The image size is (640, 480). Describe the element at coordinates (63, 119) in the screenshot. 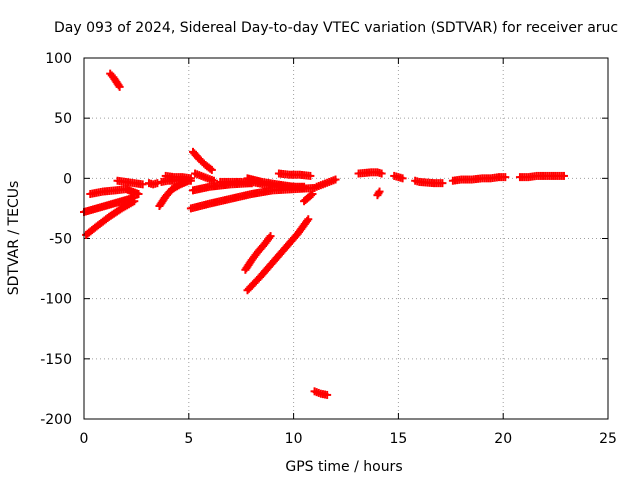

I see `y-tick-label: 50` at that location.